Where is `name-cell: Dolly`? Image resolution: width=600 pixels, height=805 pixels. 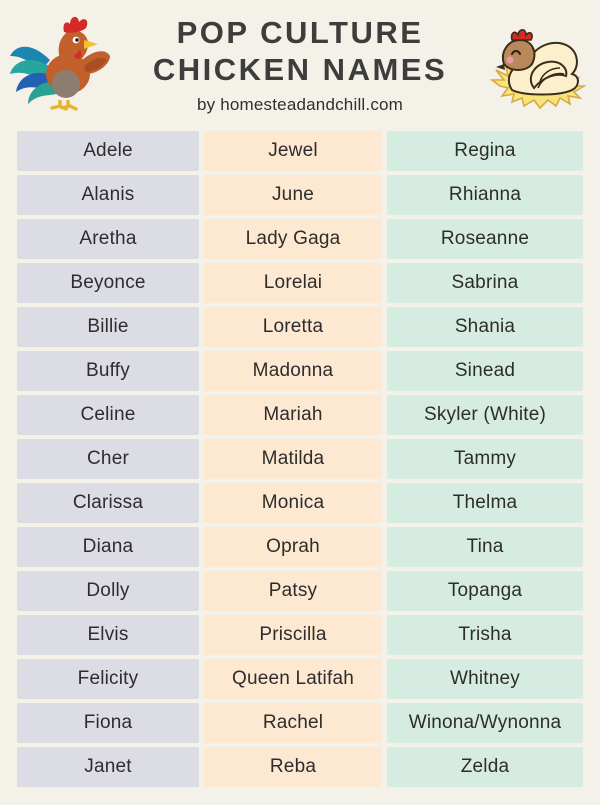
name-cell: Dolly is located at coordinates (108, 591).